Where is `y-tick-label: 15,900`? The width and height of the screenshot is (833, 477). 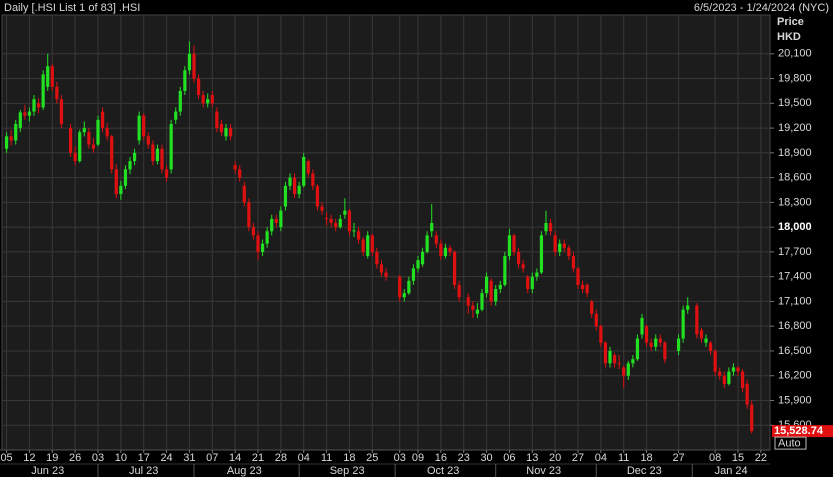
y-tick-label: 15,900 is located at coordinates (795, 400).